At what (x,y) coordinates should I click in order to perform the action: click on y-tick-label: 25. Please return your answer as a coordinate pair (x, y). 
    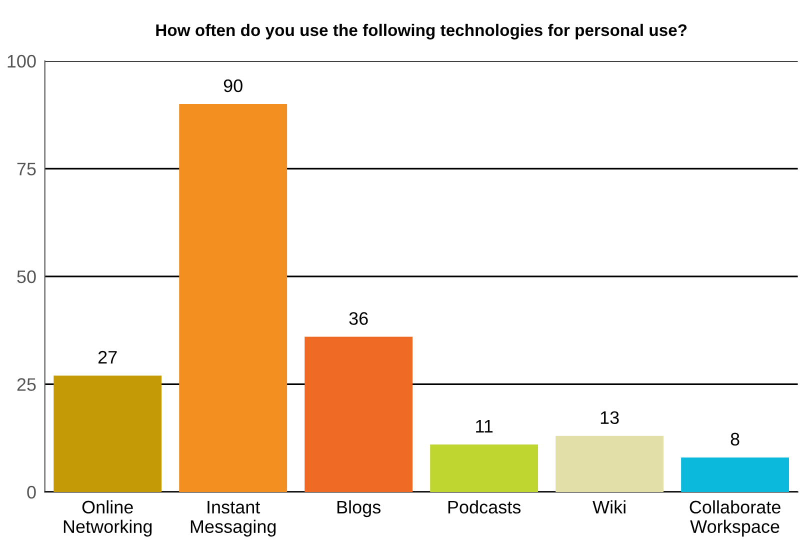
    Looking at the image, I should click on (26, 384).